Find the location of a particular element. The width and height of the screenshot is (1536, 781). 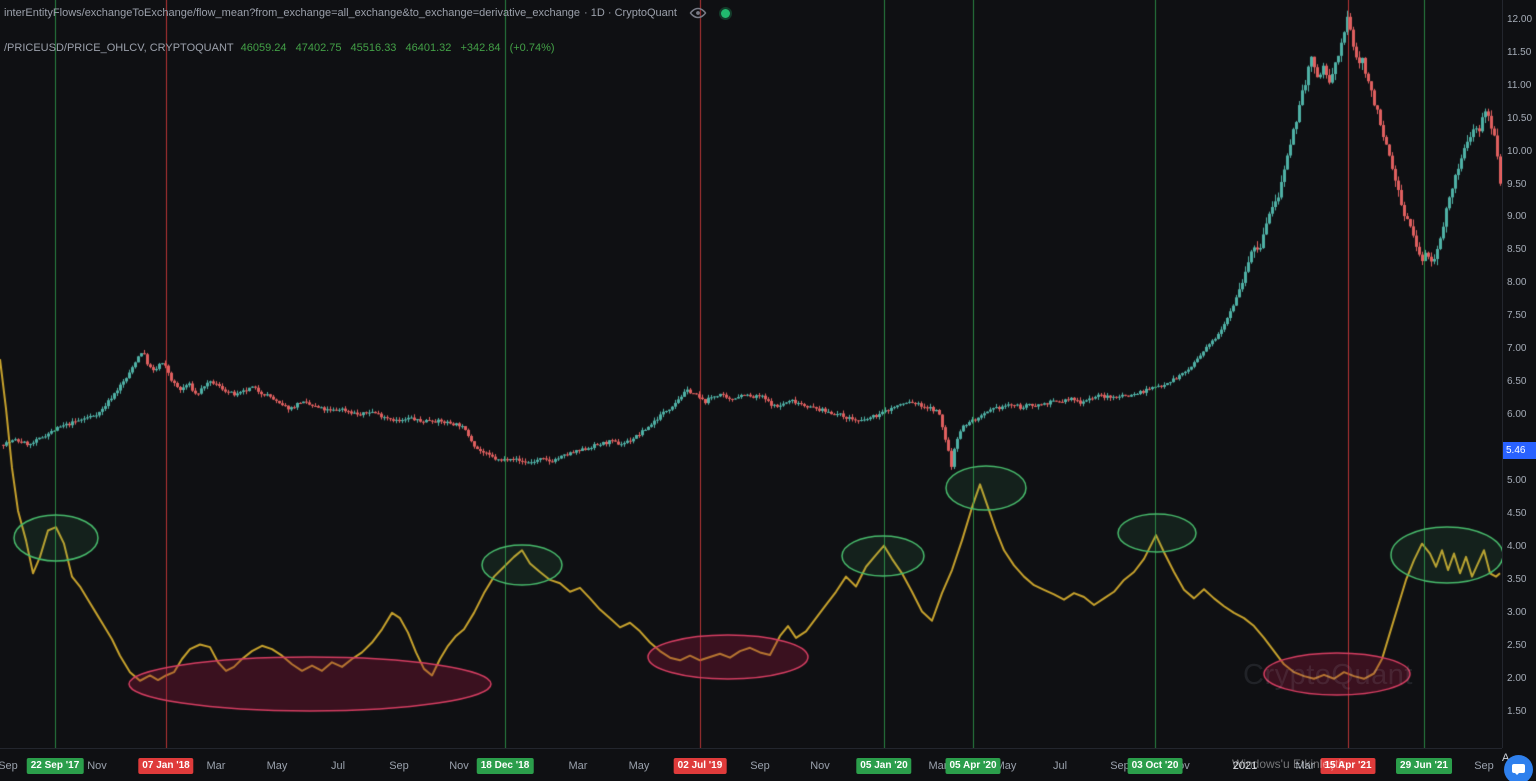

event-date-badge: 05 Jan '20 is located at coordinates (884, 765).